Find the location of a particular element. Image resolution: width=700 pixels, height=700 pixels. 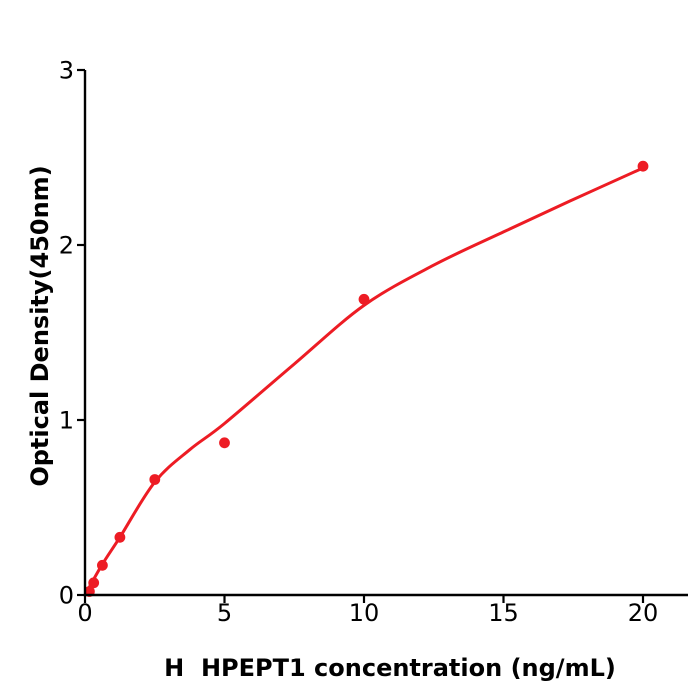

x-tick-label: 20 is located at coordinates (643, 613).